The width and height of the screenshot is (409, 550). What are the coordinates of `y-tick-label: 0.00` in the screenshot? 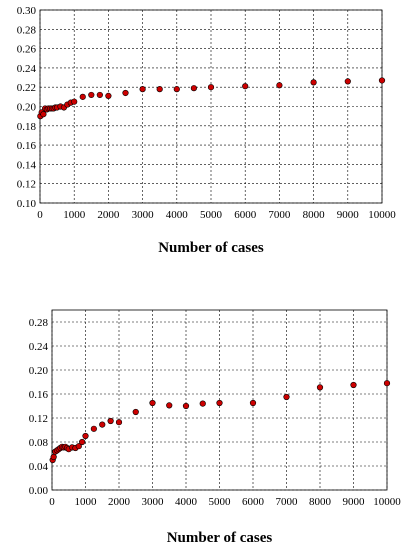 It's located at (39, 491).